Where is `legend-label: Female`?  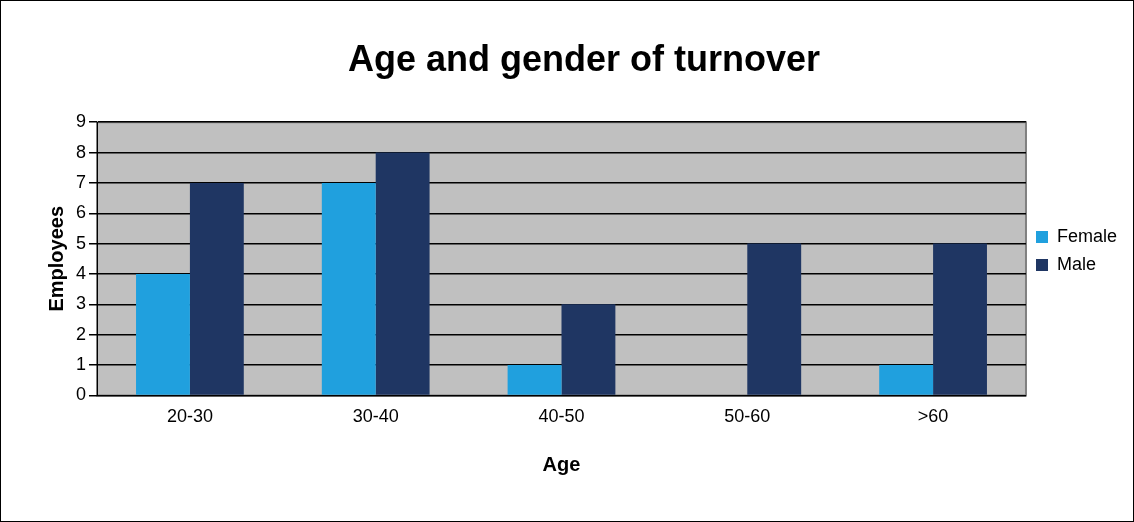
legend-label: Female is located at coordinates (1087, 235).